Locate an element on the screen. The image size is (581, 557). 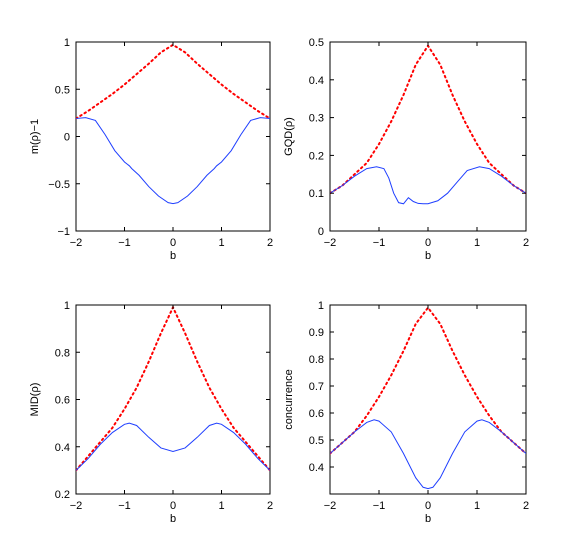
y-axis-label: GQD(ρ) is located at coordinates (289, 136).